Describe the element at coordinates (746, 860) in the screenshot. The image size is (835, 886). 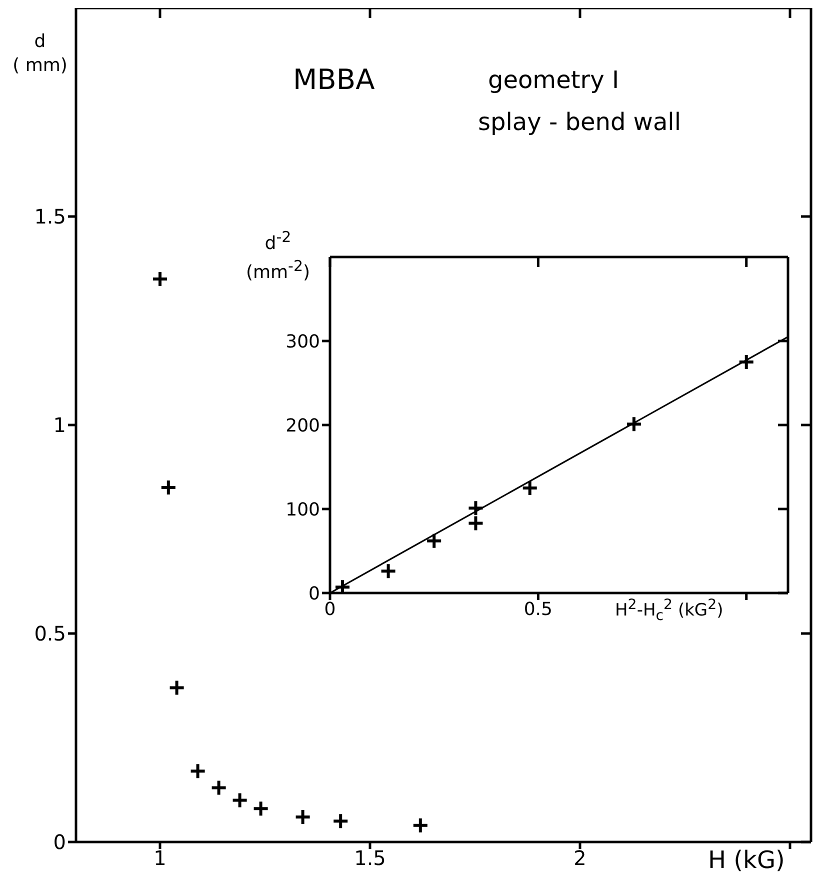
I see `x-axis-title: H (kG)` at that location.